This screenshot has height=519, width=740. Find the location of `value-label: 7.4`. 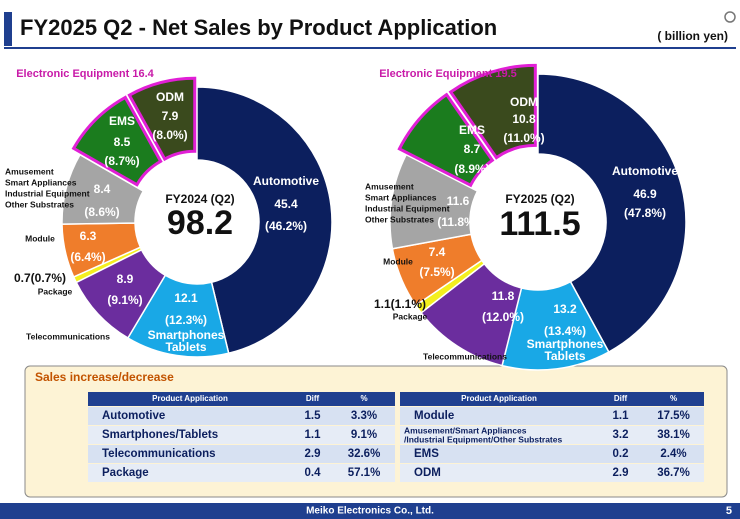

value-label: 7.4 is located at coordinates (437, 252).